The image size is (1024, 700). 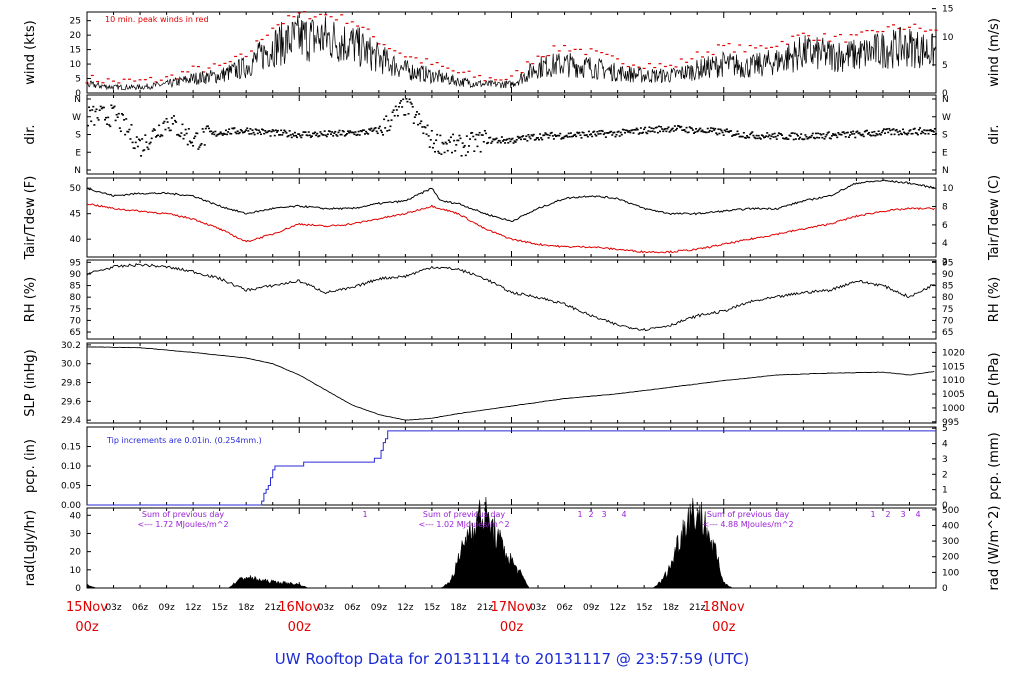 What do you see at coordinates (538, 608) in the screenshot?
I see `x-hour-label: 03z` at bounding box center [538, 608].